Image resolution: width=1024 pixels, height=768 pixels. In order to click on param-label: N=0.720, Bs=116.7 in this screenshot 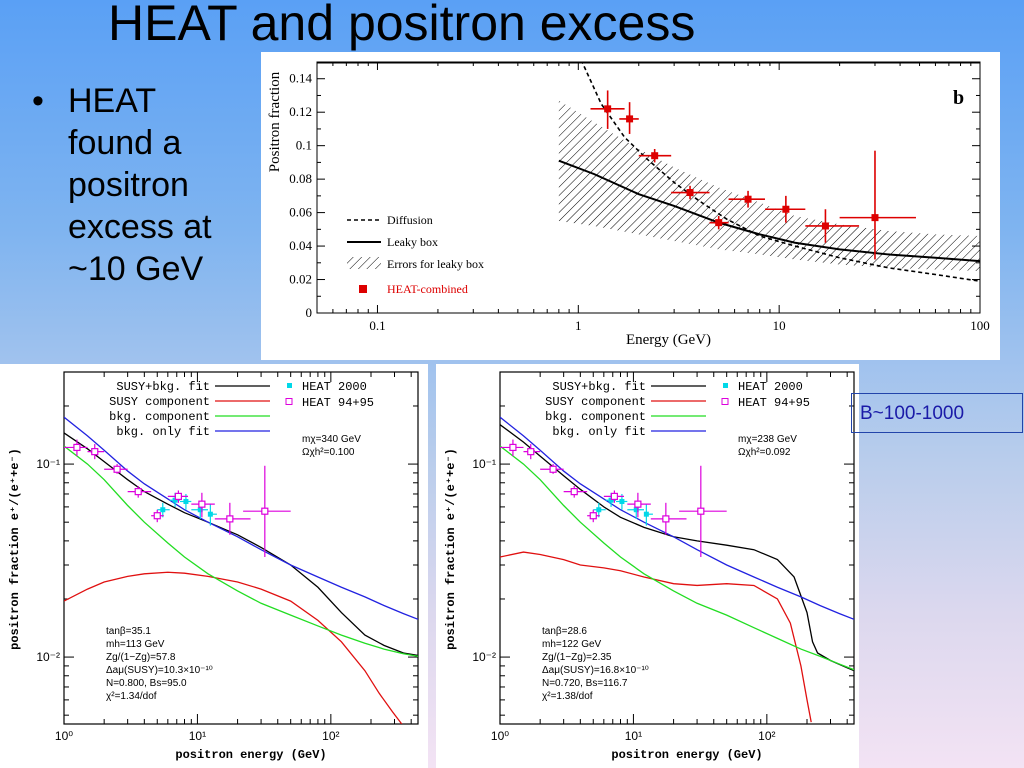, I will do `click(585, 683)`.